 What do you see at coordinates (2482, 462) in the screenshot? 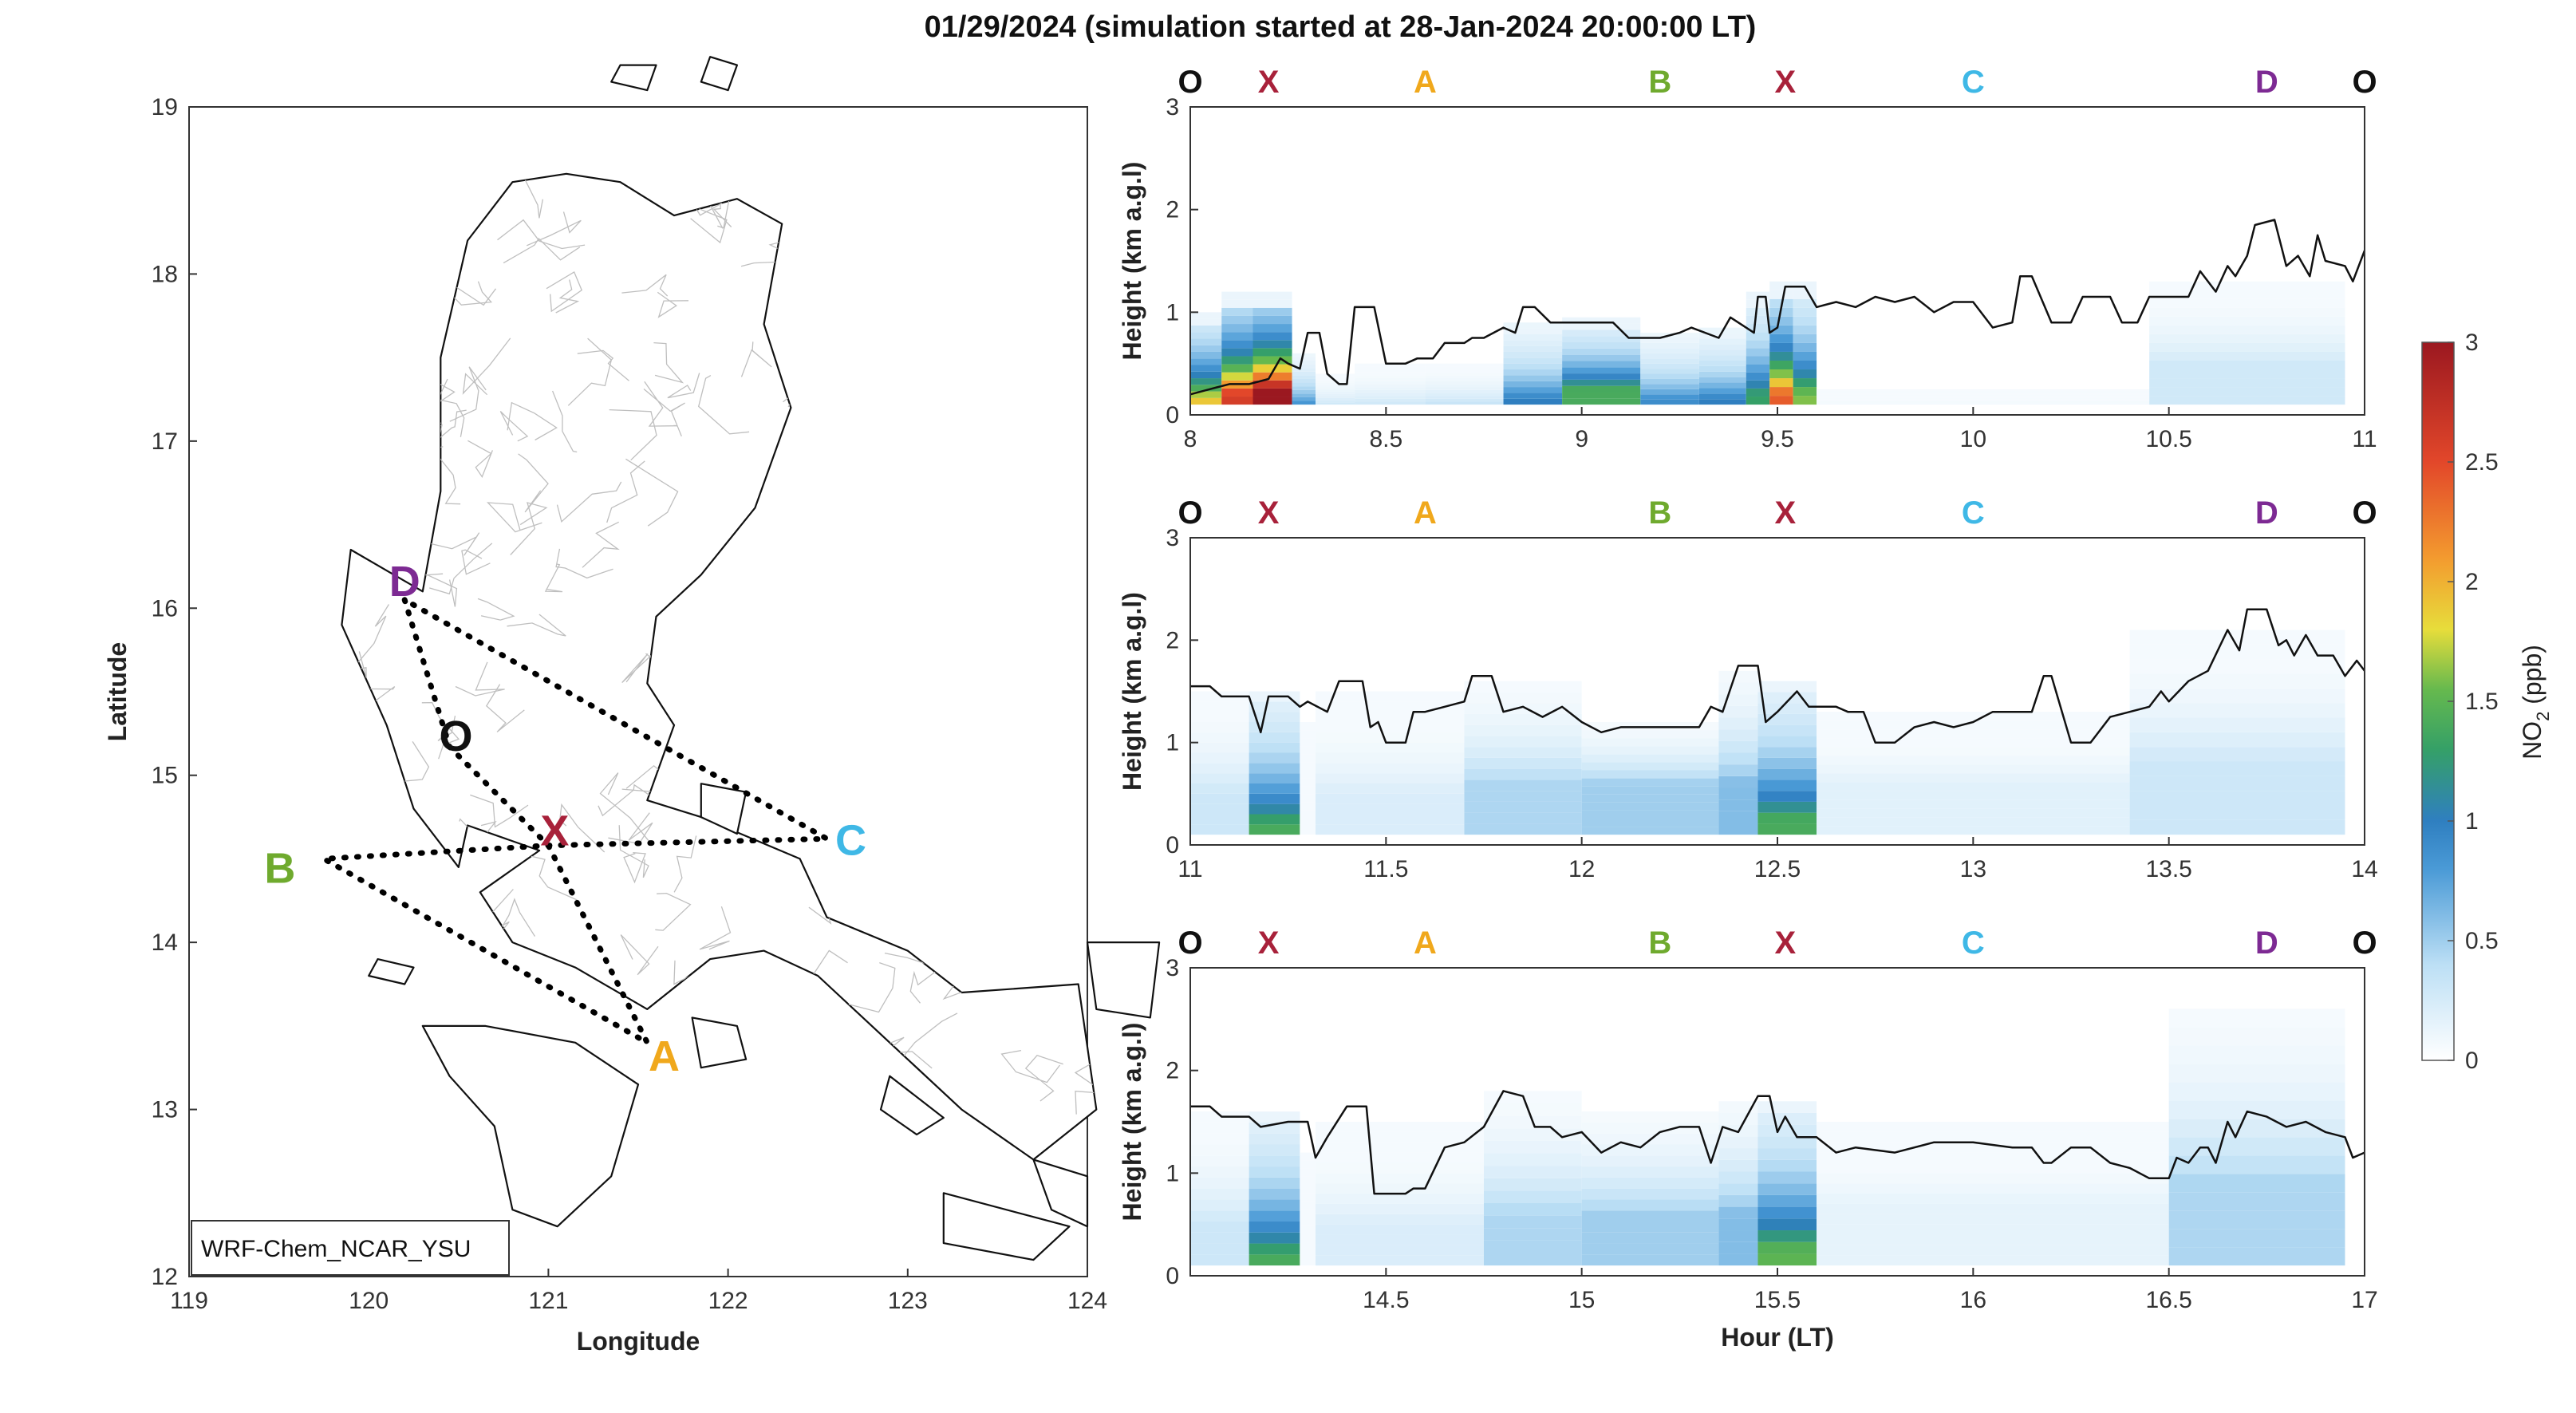
I see `colorbar-tick-label: 2.5` at bounding box center [2482, 462].